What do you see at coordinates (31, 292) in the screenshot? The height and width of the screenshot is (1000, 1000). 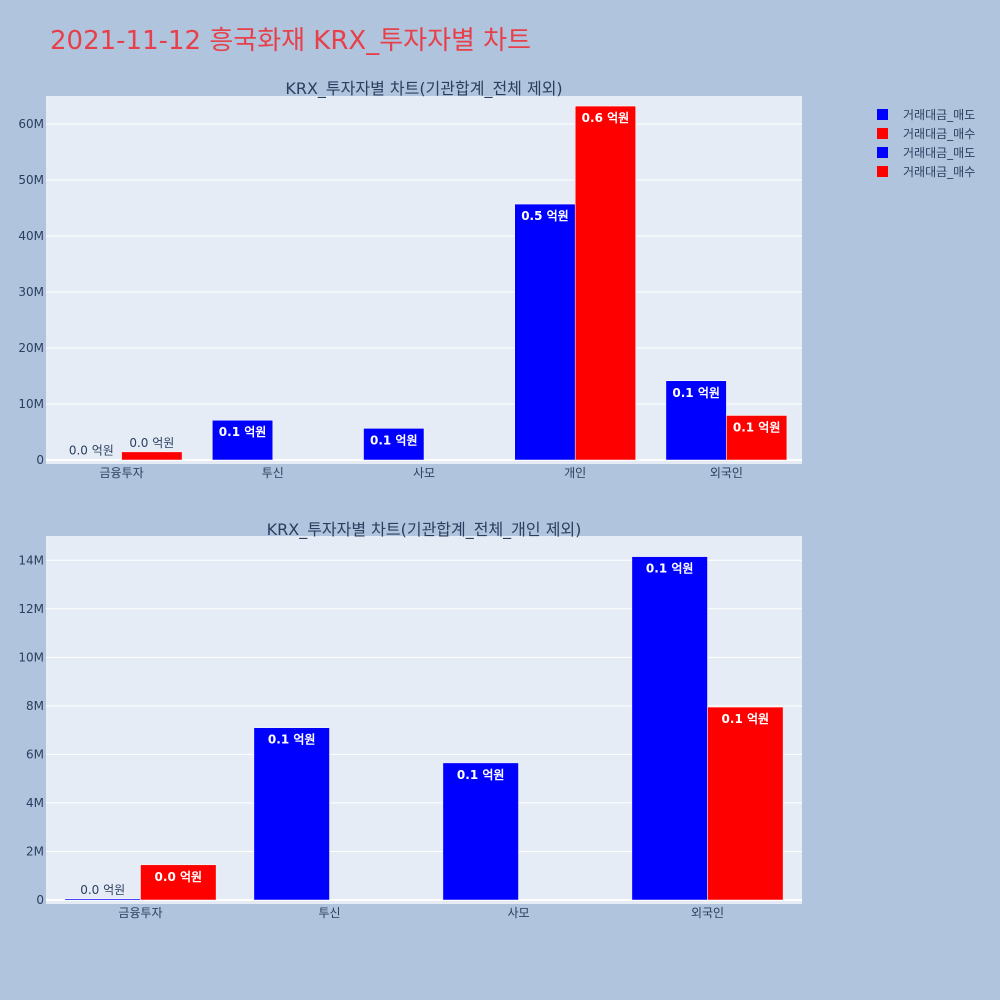 I see `y-tick-label: 30M` at bounding box center [31, 292].